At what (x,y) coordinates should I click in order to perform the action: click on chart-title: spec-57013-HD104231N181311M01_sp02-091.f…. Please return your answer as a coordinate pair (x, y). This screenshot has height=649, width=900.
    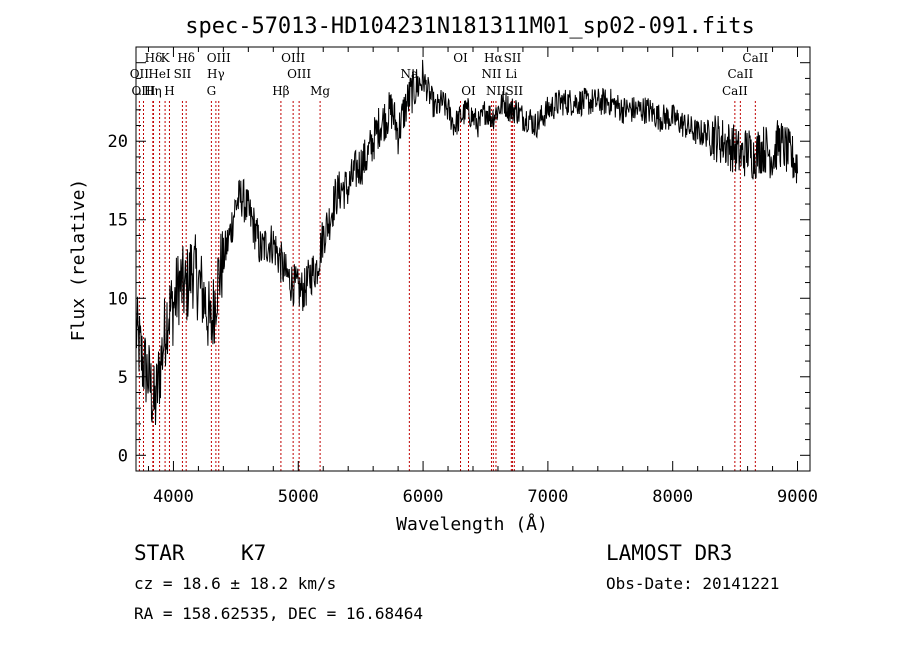
    Looking at the image, I should click on (470, 26).